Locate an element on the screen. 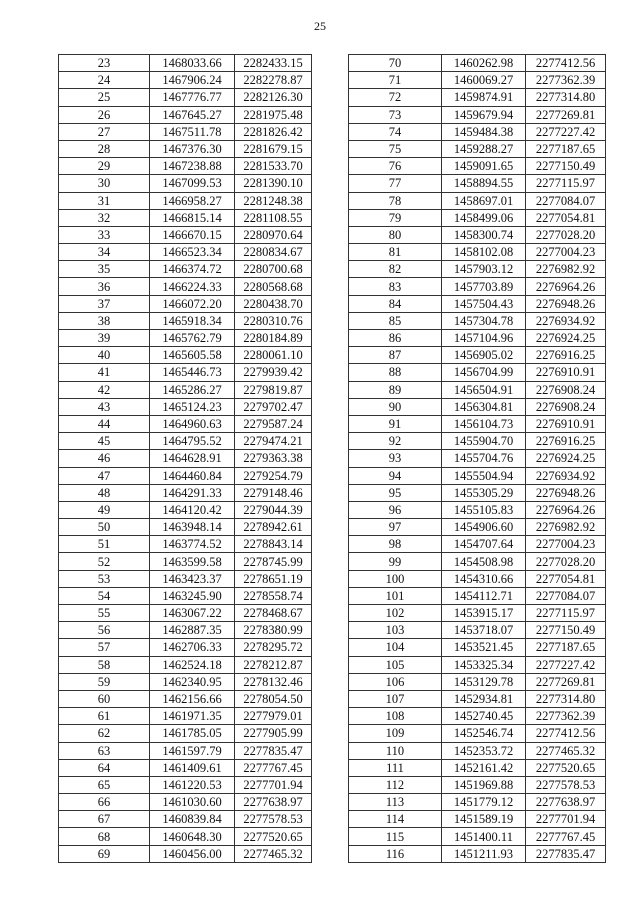 The width and height of the screenshot is (640, 904). x-coordinate-cell: 1452353.72 is located at coordinates (483, 750).